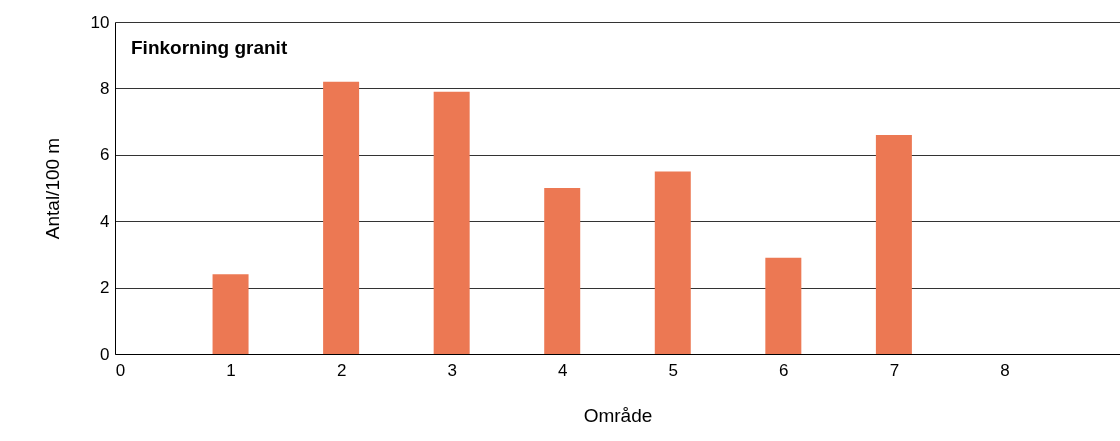 Image resolution: width=1120 pixels, height=441 pixels. I want to click on text: Finkorning granit, so click(209, 47).